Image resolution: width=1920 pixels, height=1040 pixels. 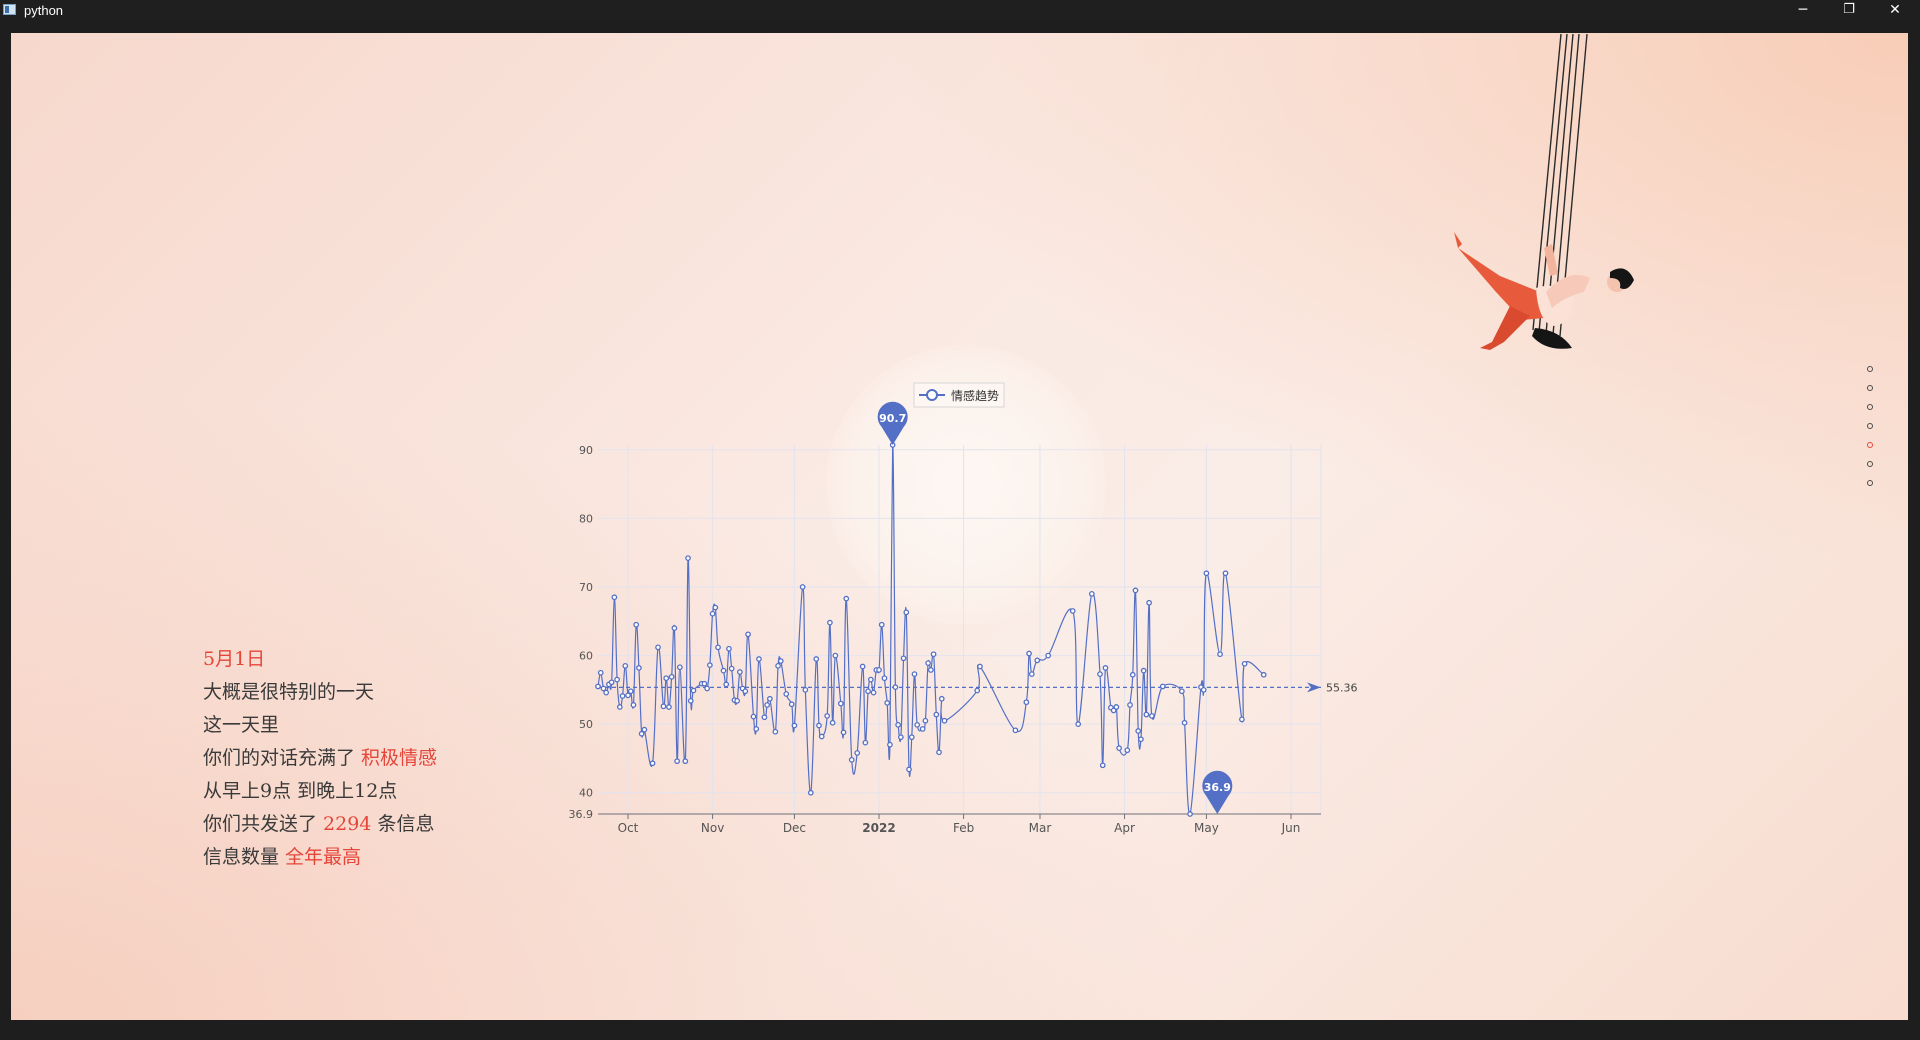 What do you see at coordinates (263, 824) in the screenshot?
I see `narrative-line-5-prefix: 你们共发送了` at bounding box center [263, 824].